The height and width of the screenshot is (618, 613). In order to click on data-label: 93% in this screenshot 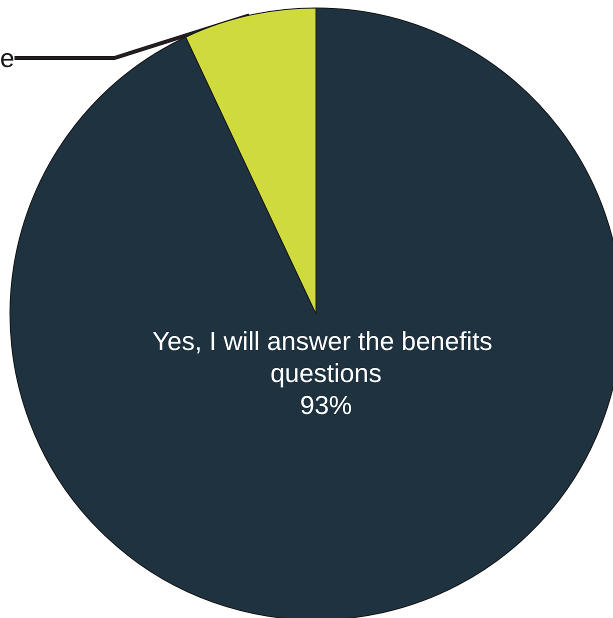, I will do `click(326, 405)`.